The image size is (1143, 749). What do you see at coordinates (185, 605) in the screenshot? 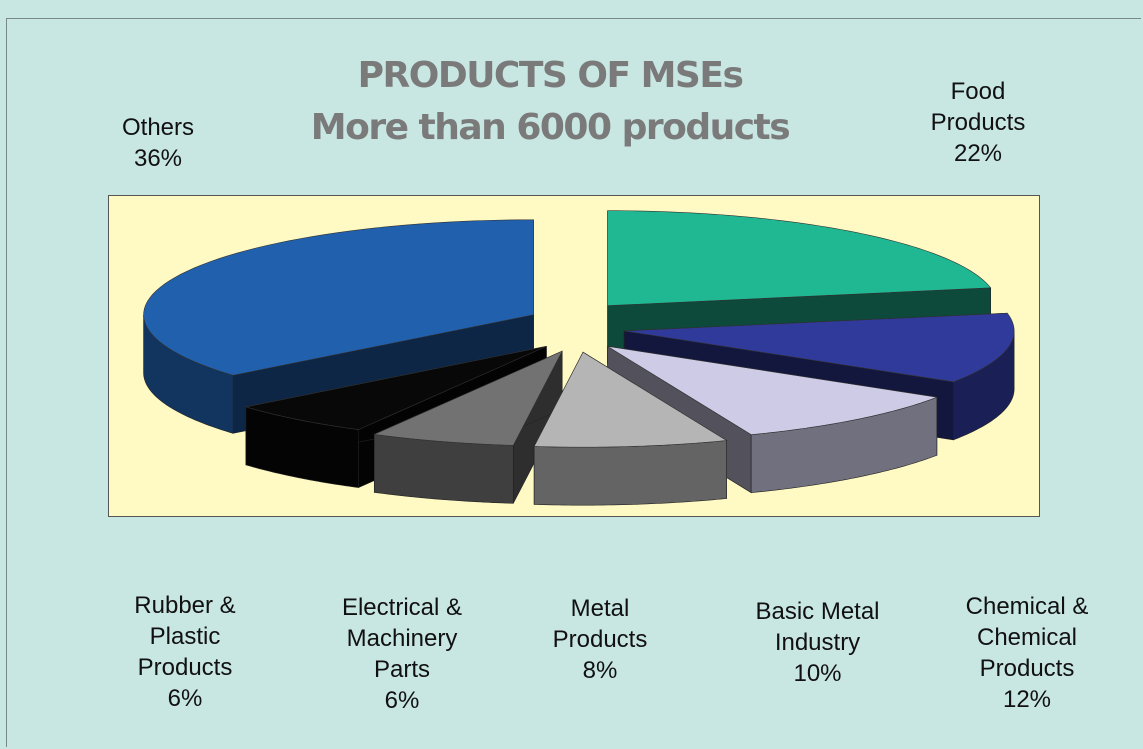
I see `legend-label-line: Rubber &` at bounding box center [185, 605].